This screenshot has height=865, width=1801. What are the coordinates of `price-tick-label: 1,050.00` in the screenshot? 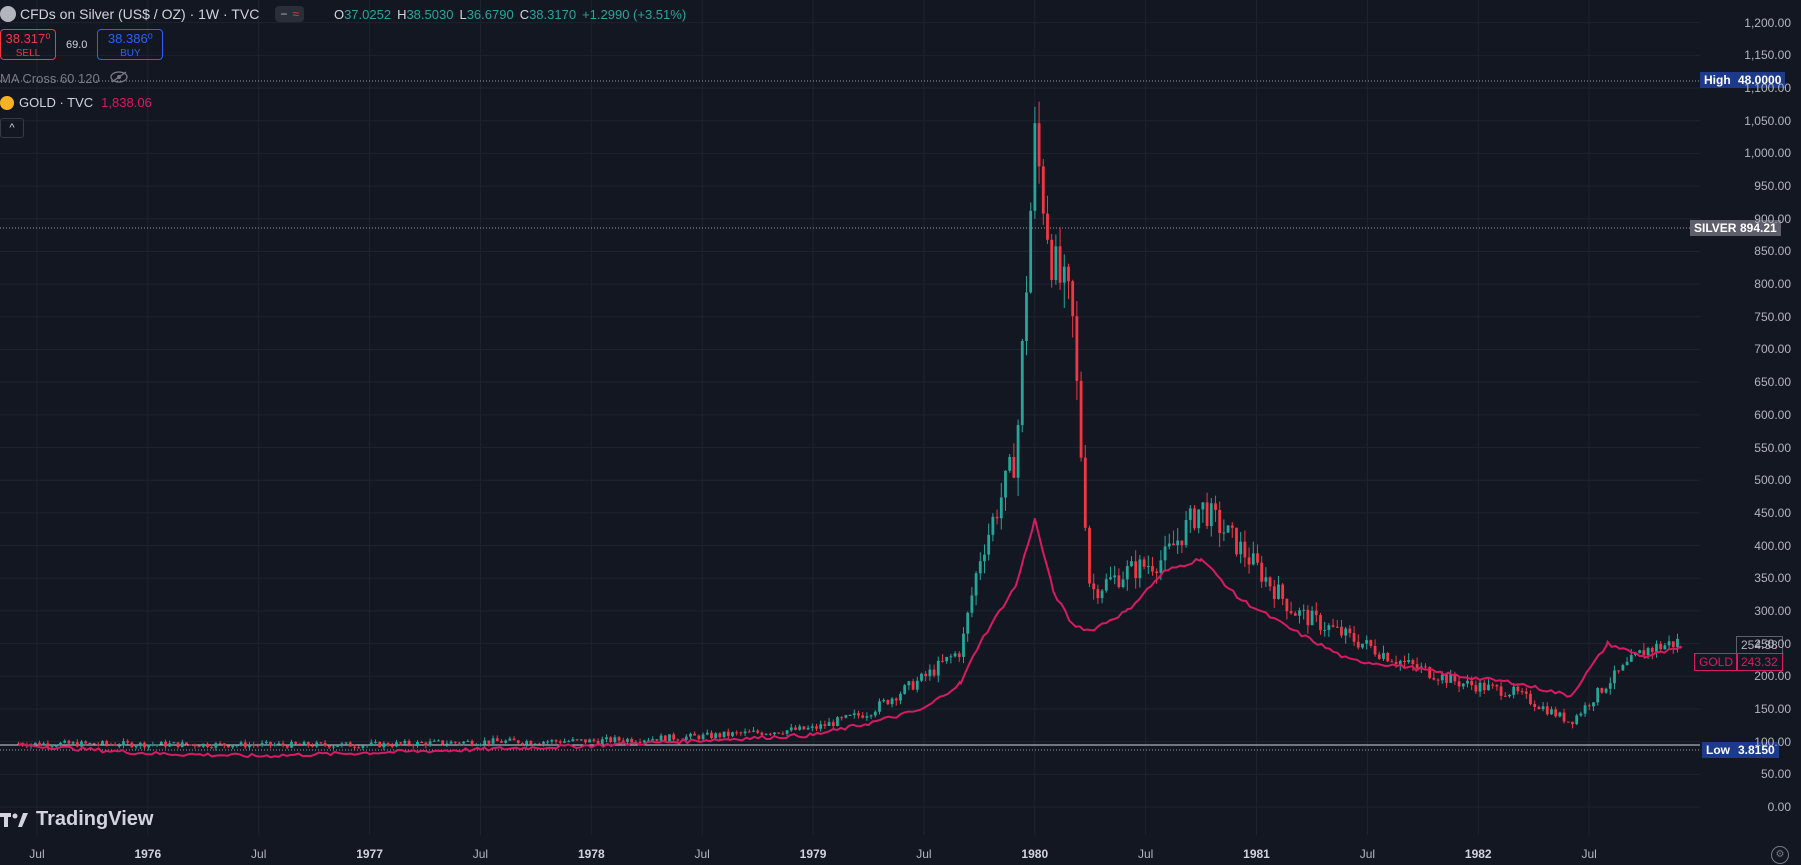 It's located at (1767, 120).